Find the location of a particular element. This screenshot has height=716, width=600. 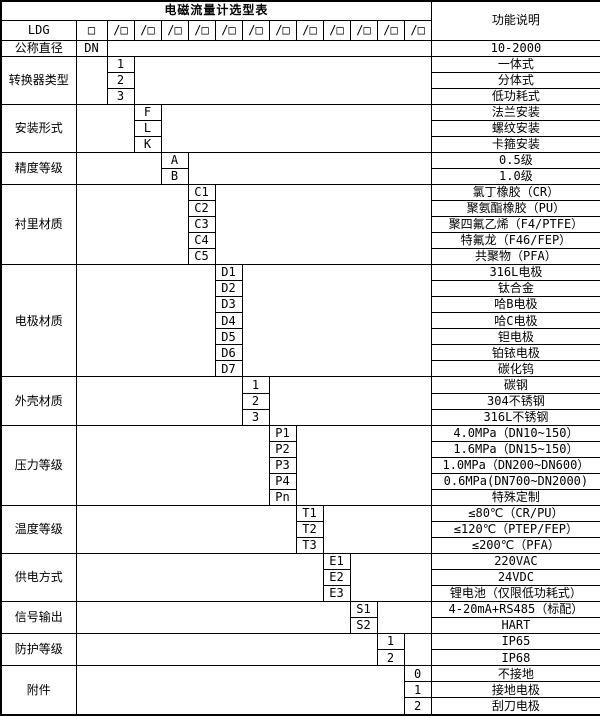

option-desc: 低功耗式 is located at coordinates (515, 96).